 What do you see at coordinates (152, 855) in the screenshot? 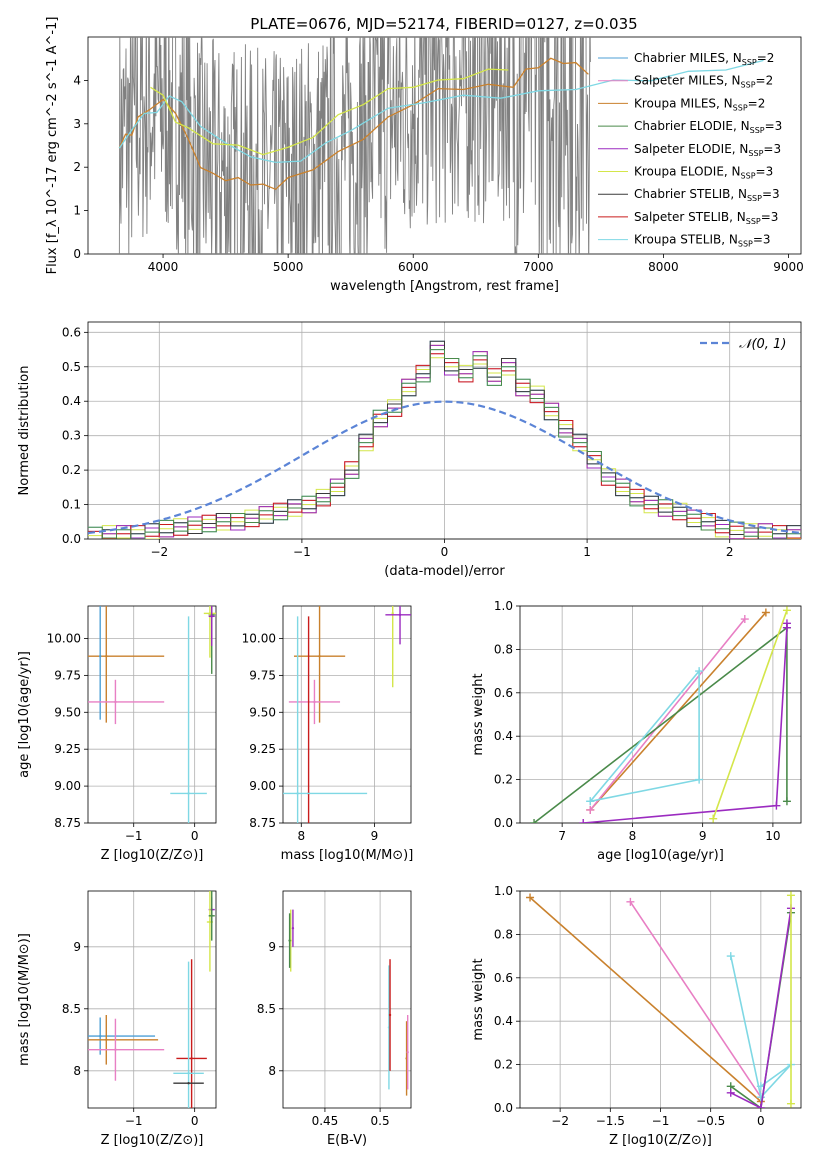
I see `x-axis-label: Z [log10(Z/Z⊙)]` at bounding box center [152, 855].